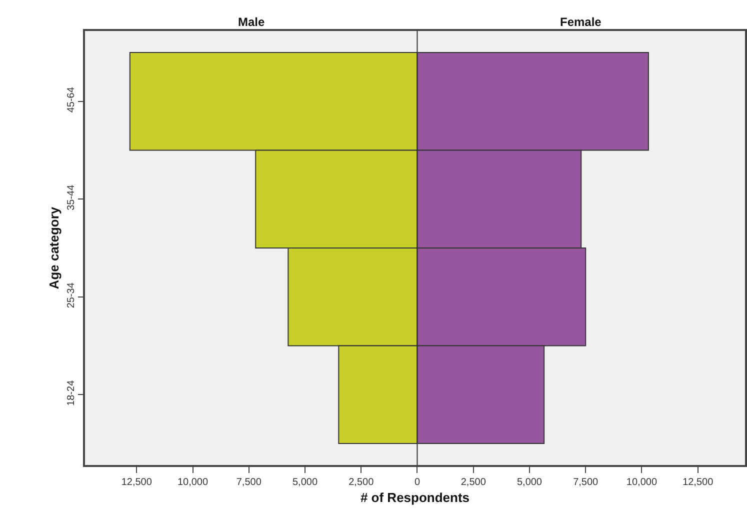 The image size is (747, 522). Describe the element at coordinates (71, 295) in the screenshot. I see `y-tick-label: 25-34` at that location.